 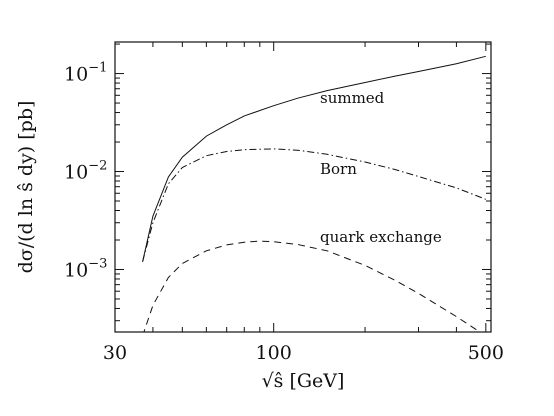 What do you see at coordinates (338, 169) in the screenshot?
I see `annotation-born: Born` at bounding box center [338, 169].